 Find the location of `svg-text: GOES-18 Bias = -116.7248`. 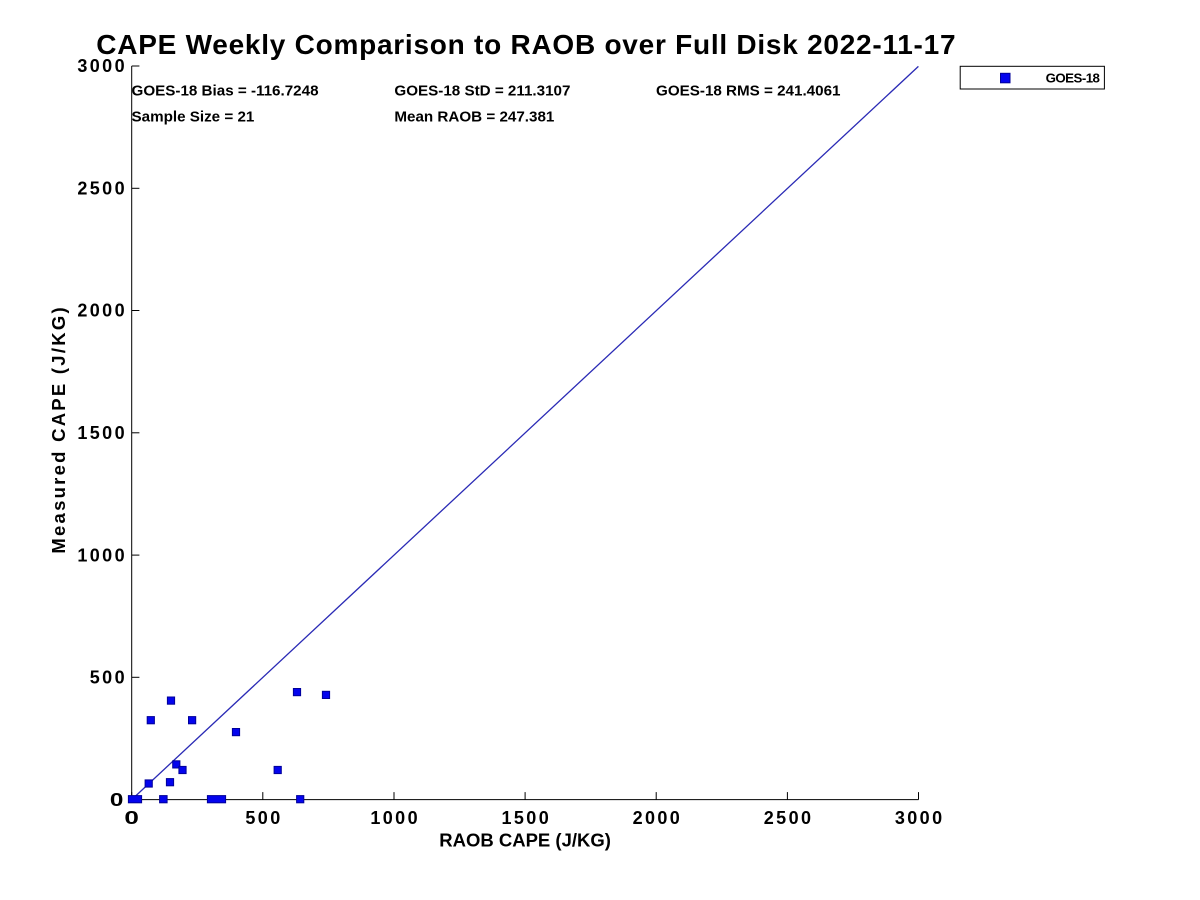

svg-text: GOES-18 Bias = -116.7248 is located at coordinates (225, 91).